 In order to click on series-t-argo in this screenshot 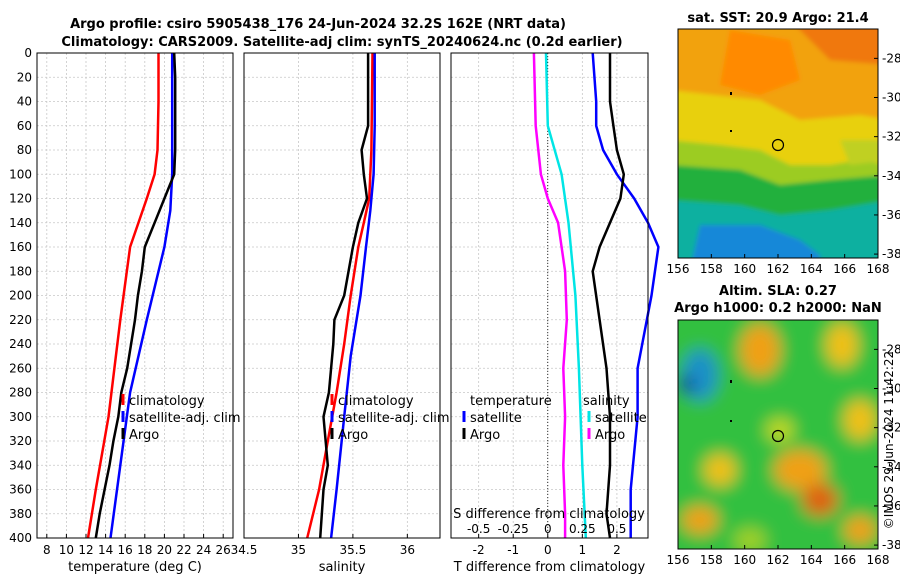, I will do `click(608, 296)`.